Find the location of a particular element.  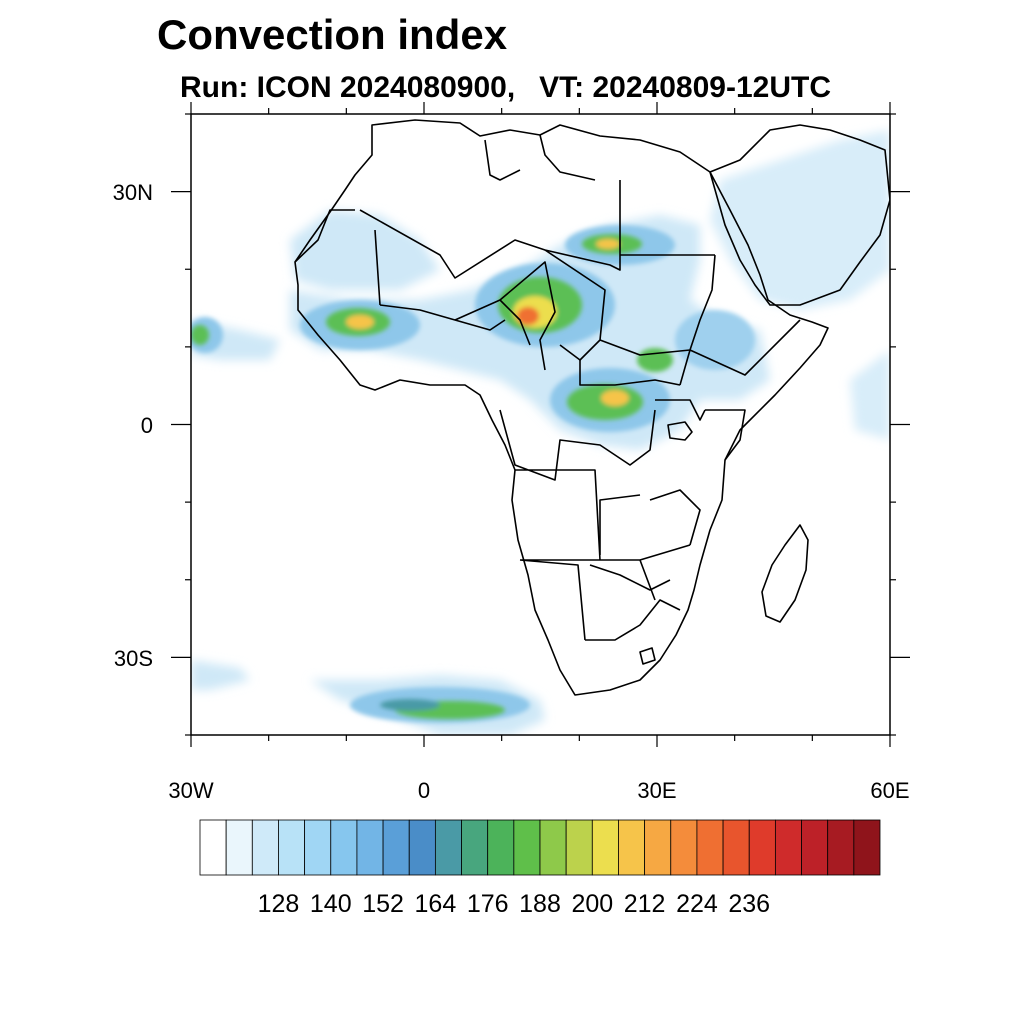

border-east-africa is located at coordinates (690, 357).